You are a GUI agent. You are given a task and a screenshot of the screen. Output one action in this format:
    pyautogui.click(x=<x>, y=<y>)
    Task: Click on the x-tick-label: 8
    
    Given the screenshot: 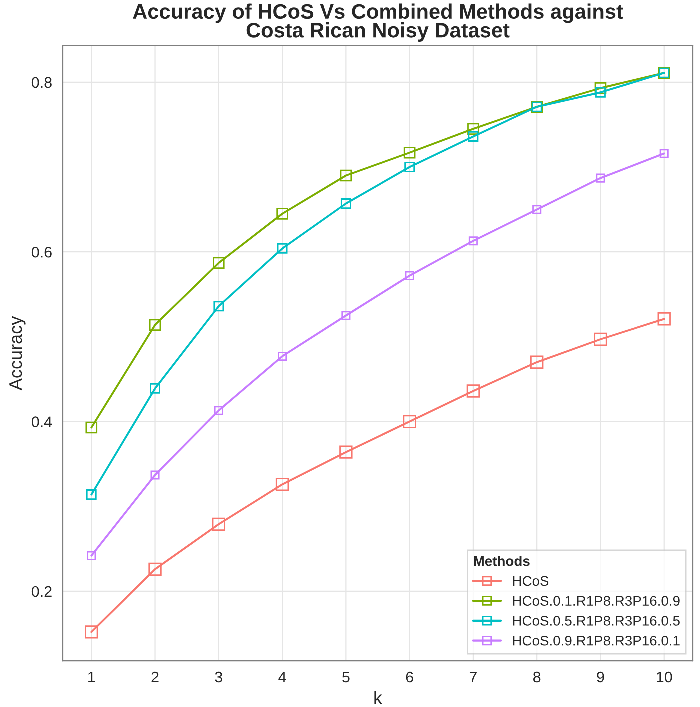 What is the action you would take?
    pyautogui.click(x=537, y=677)
    